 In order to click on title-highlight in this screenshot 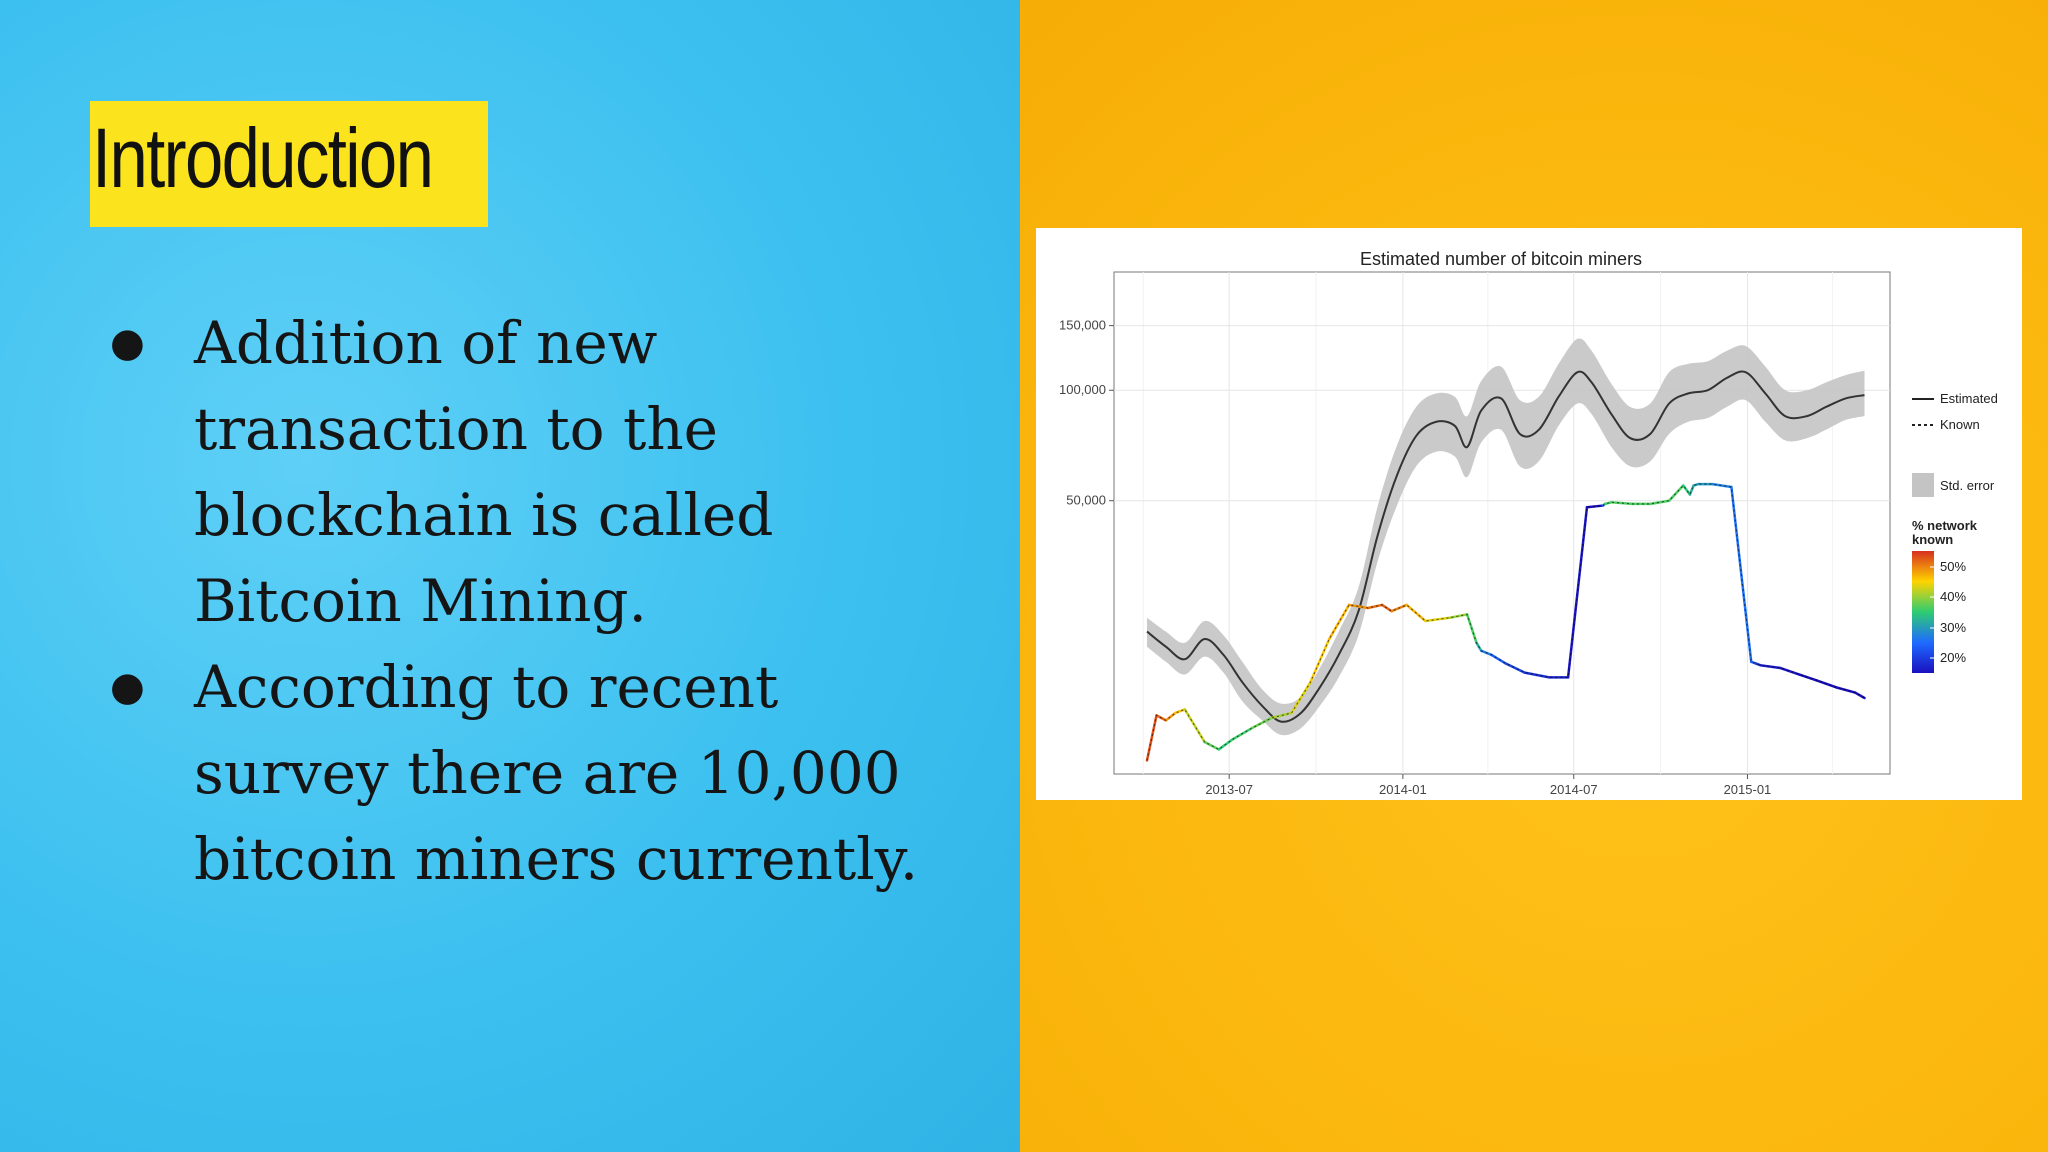, I will do `click(289, 164)`.